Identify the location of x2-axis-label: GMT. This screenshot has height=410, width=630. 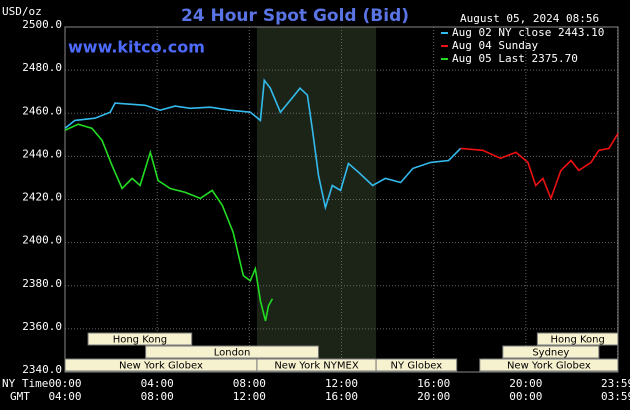
(20, 396).